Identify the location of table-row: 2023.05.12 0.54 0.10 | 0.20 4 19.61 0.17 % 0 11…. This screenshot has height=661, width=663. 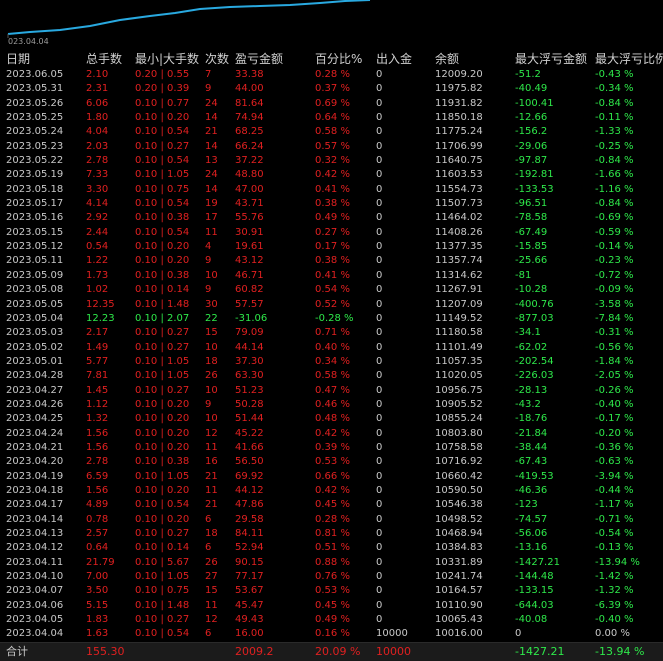
(331, 247).